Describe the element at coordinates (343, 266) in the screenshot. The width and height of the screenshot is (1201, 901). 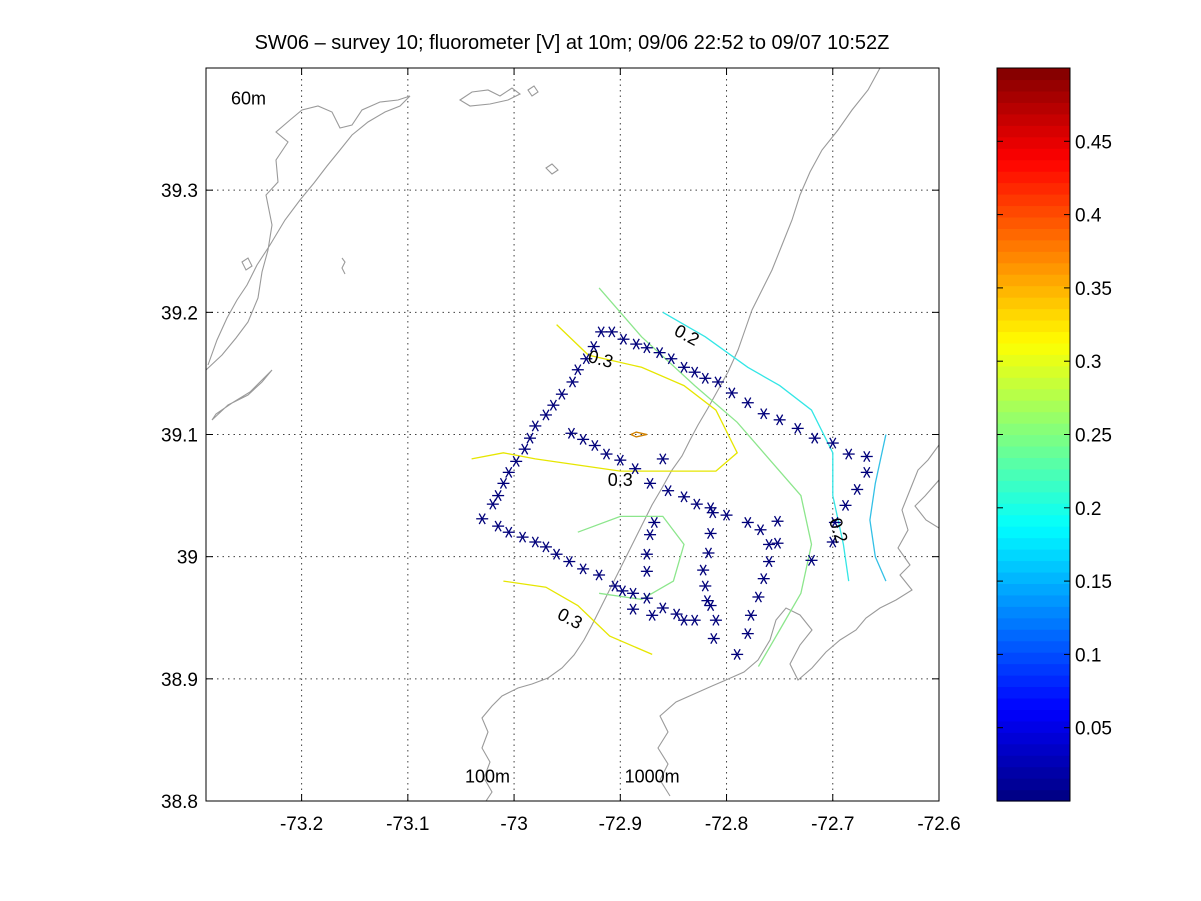
I see `isobath-60m-spot4` at that location.